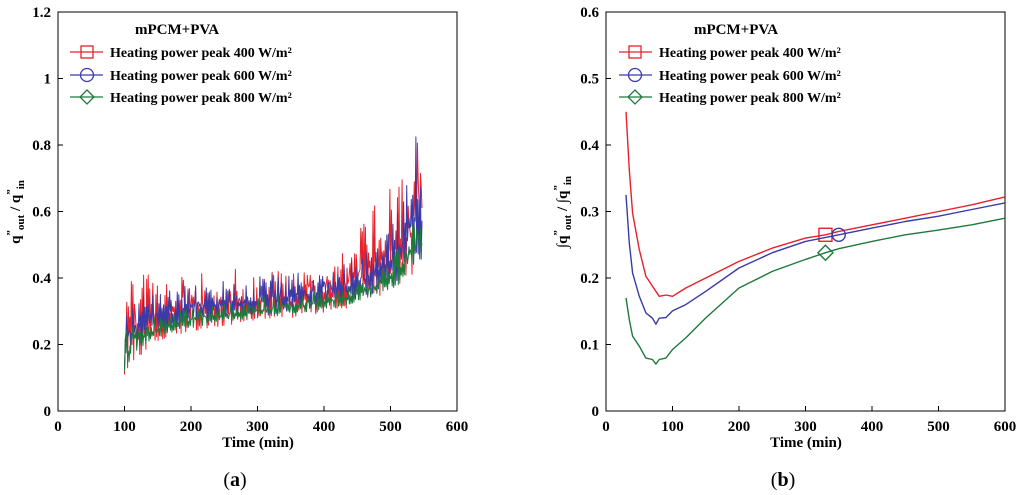 The width and height of the screenshot is (1024, 495). What do you see at coordinates (805, 427) in the screenshot?
I see `x-tick-label-b-300: 300` at bounding box center [805, 427].